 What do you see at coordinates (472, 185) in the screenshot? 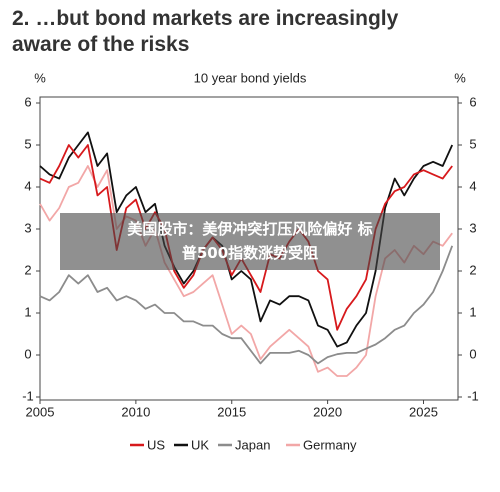
I see `y2-tick-label: 4` at bounding box center [472, 185].